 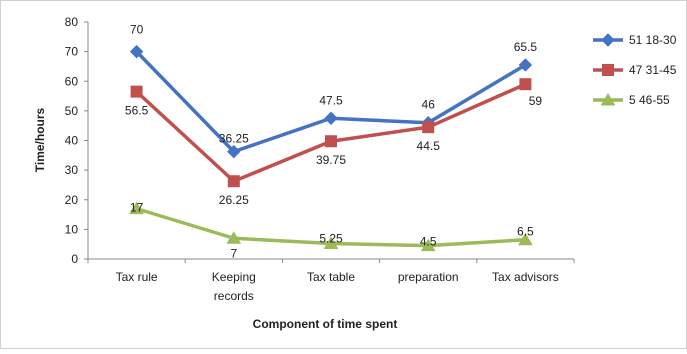 I want to click on legend-item: 47 31-45, so click(x=635, y=70).